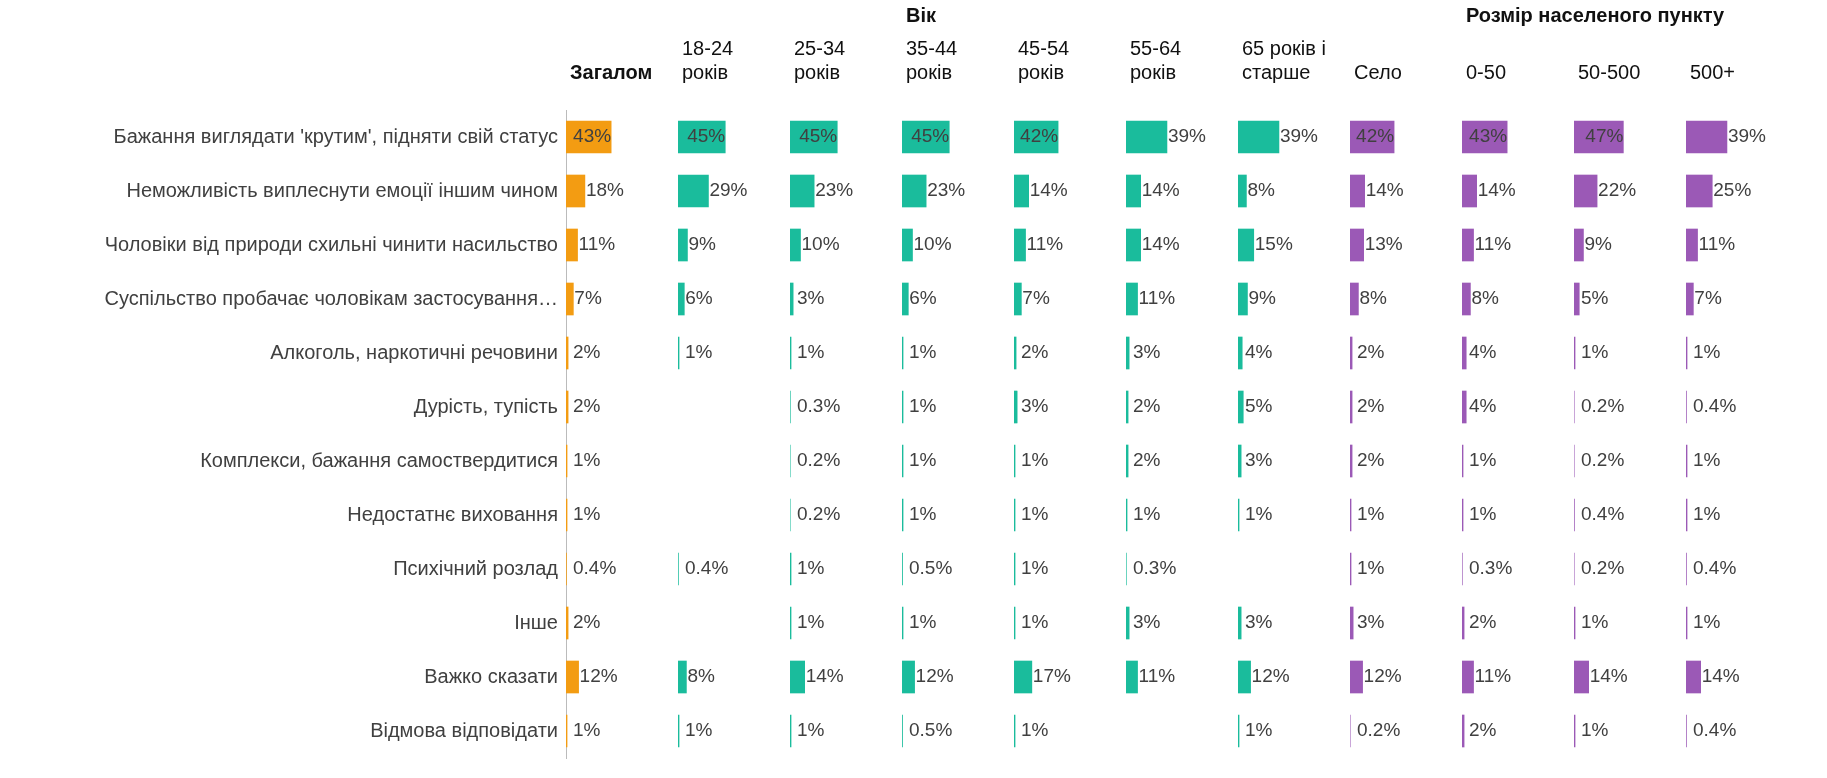 This screenshot has width=1827, height=778. Describe the element at coordinates (476, 567) in the screenshot. I see `y-tick-label: Психічний розлад` at that location.